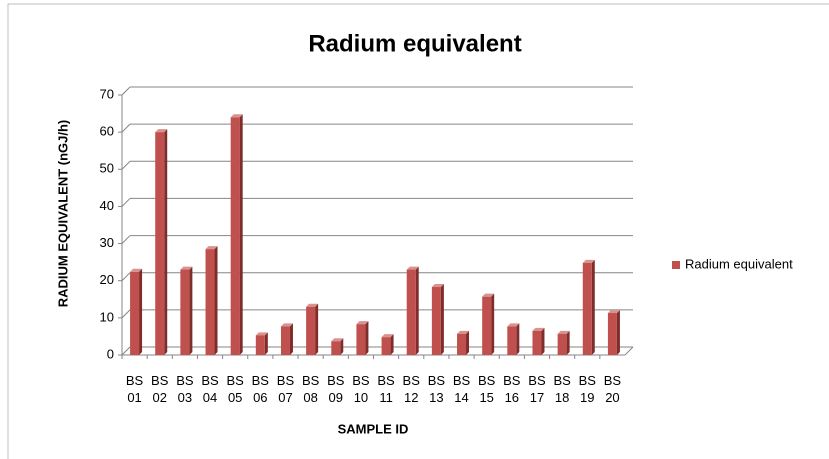 The image size is (829, 459). What do you see at coordinates (110, 353) in the screenshot?
I see `y-tick-label: 0` at bounding box center [110, 353].